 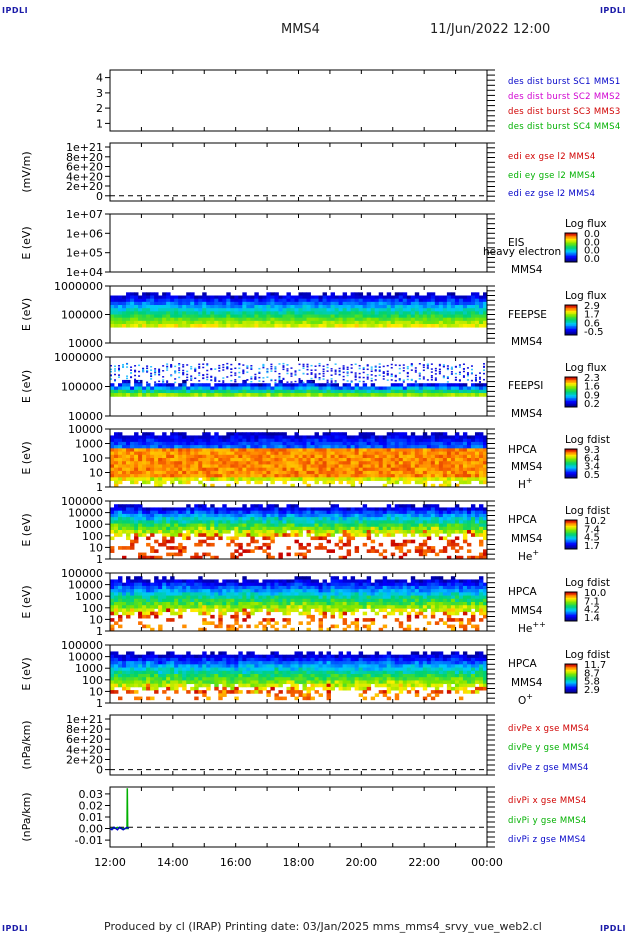 What do you see at coordinates (592, 387) in the screenshot?
I see `colorbar-tick-label: 1.6` at bounding box center [592, 387].